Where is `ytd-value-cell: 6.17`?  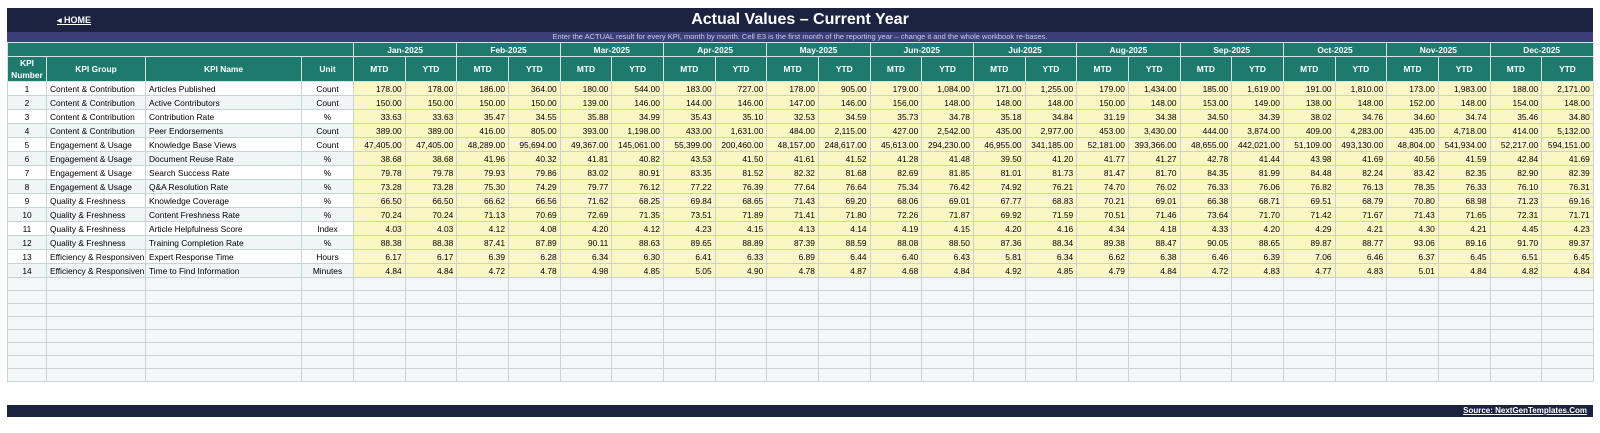 ytd-value-cell: 6.17 is located at coordinates (431, 256).